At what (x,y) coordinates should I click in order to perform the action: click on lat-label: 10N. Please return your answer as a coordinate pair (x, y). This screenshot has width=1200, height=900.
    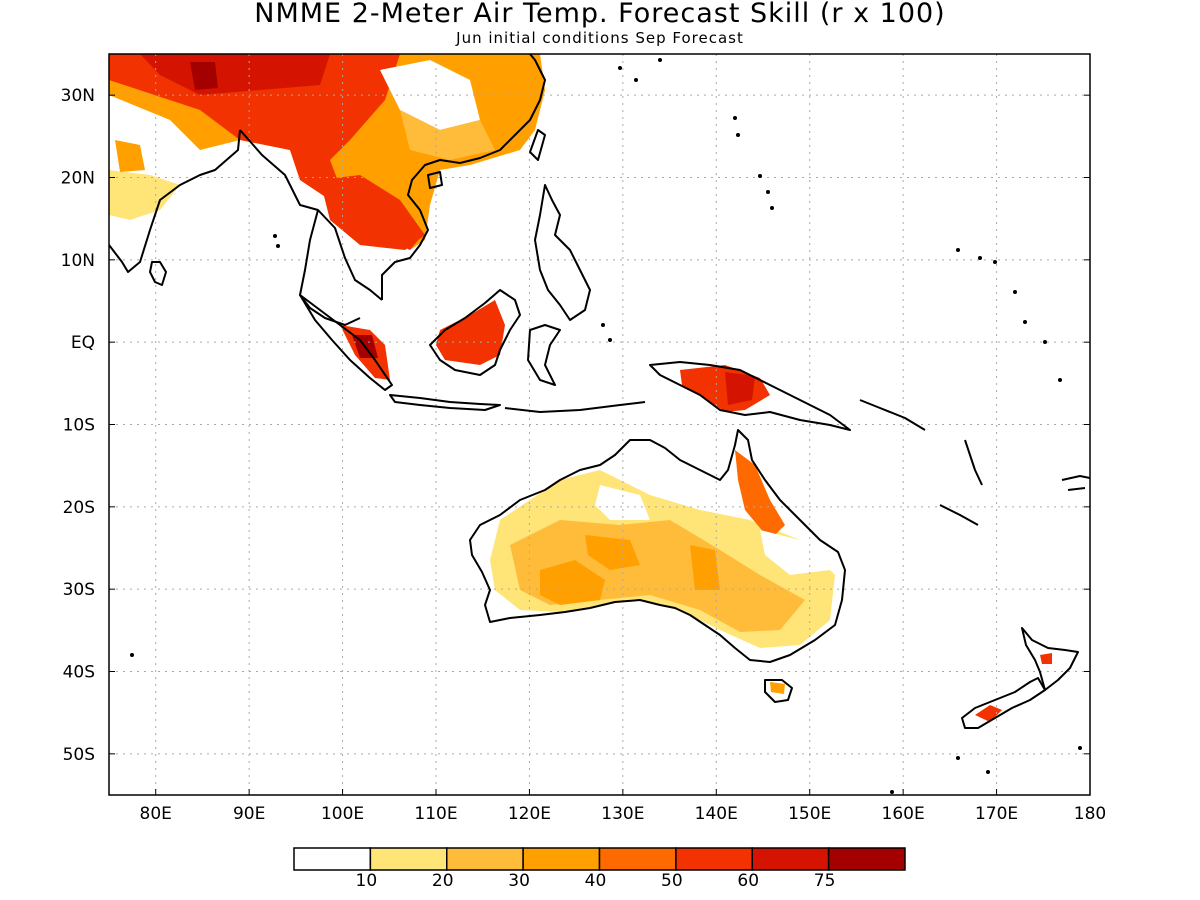
    Looking at the image, I should click on (78, 261).